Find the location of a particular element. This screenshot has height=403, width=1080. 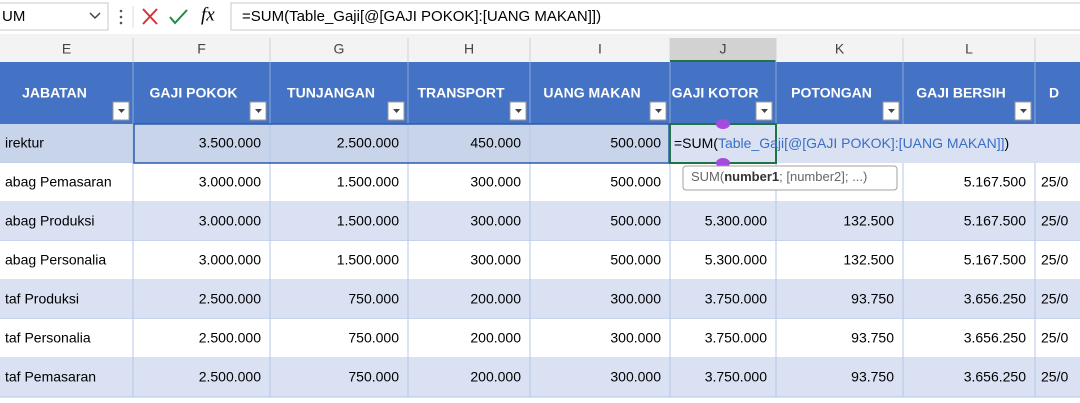

cell-text: irektur is located at coordinates (24, 143).